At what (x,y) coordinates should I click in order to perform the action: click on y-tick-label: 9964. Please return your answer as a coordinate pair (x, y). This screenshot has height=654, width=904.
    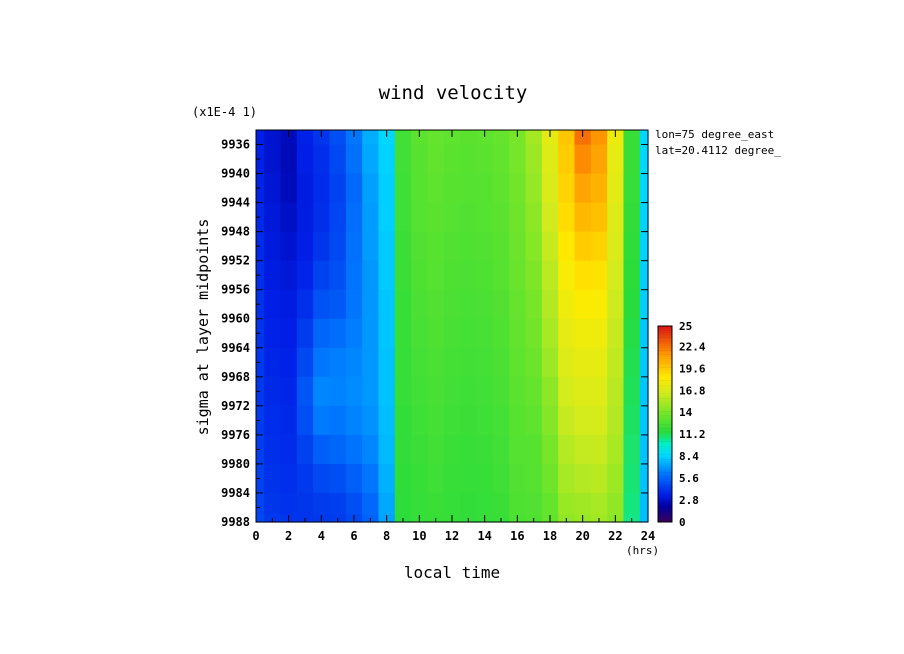
    Looking at the image, I should click on (235, 348).